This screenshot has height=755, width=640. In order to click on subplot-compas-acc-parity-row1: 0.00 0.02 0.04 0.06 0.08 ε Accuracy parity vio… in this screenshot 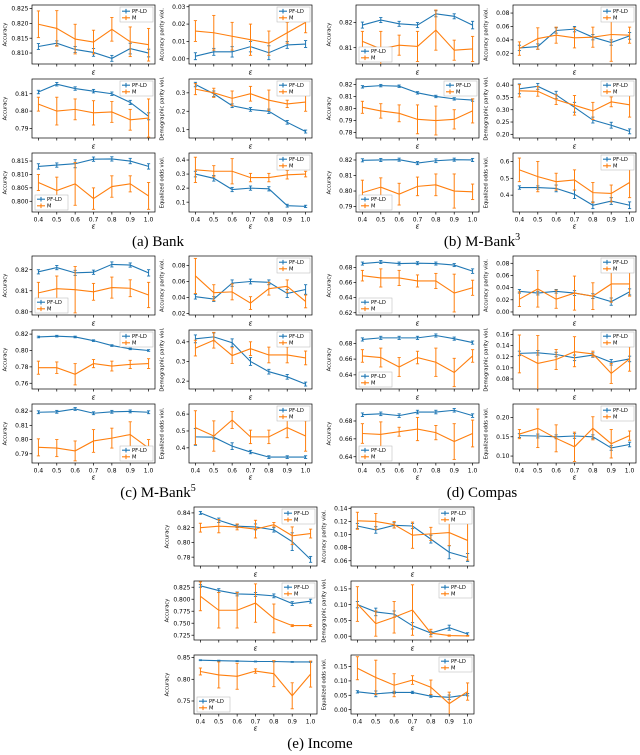, I will do `click(560, 291)`.